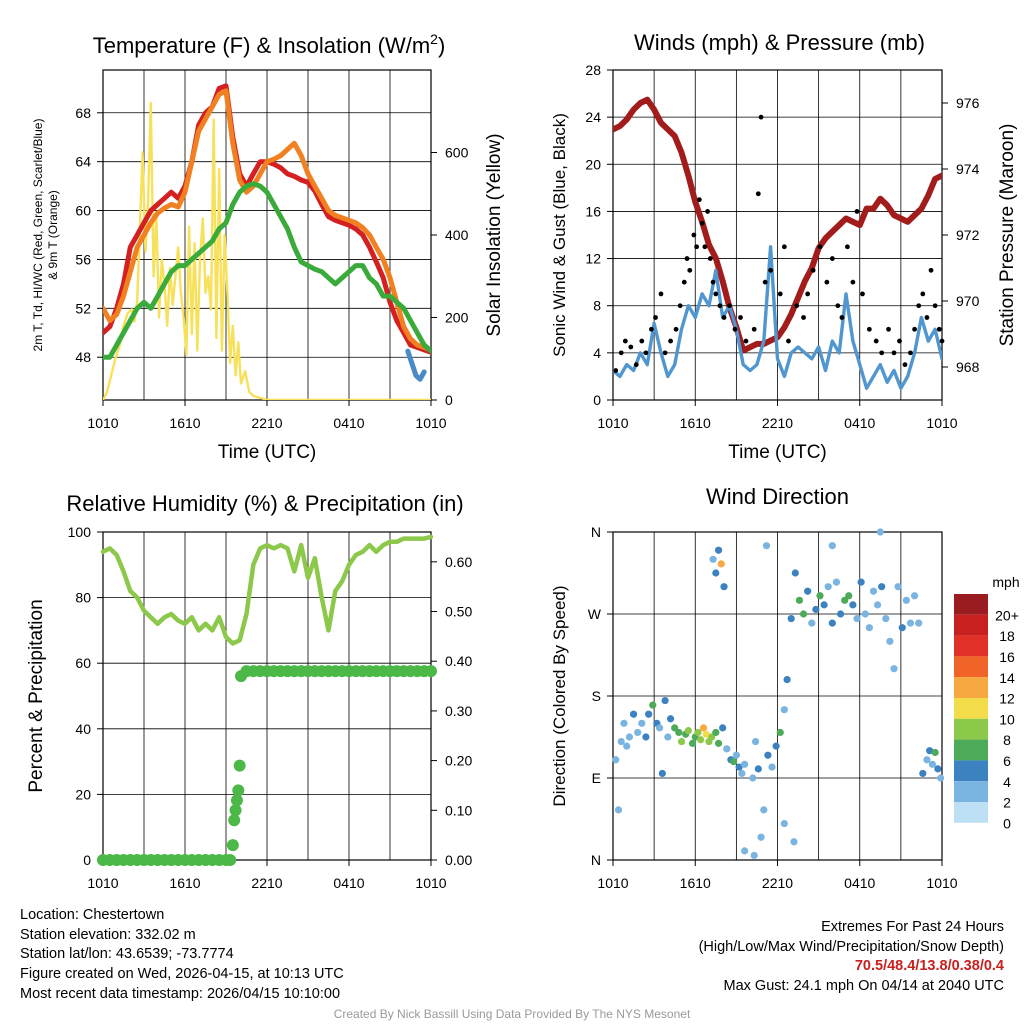 Image resolution: width=1024 pixels, height=1024 pixels. I want to click on wind-right-axis: 968 970 972 974 976, so click(961, 235).